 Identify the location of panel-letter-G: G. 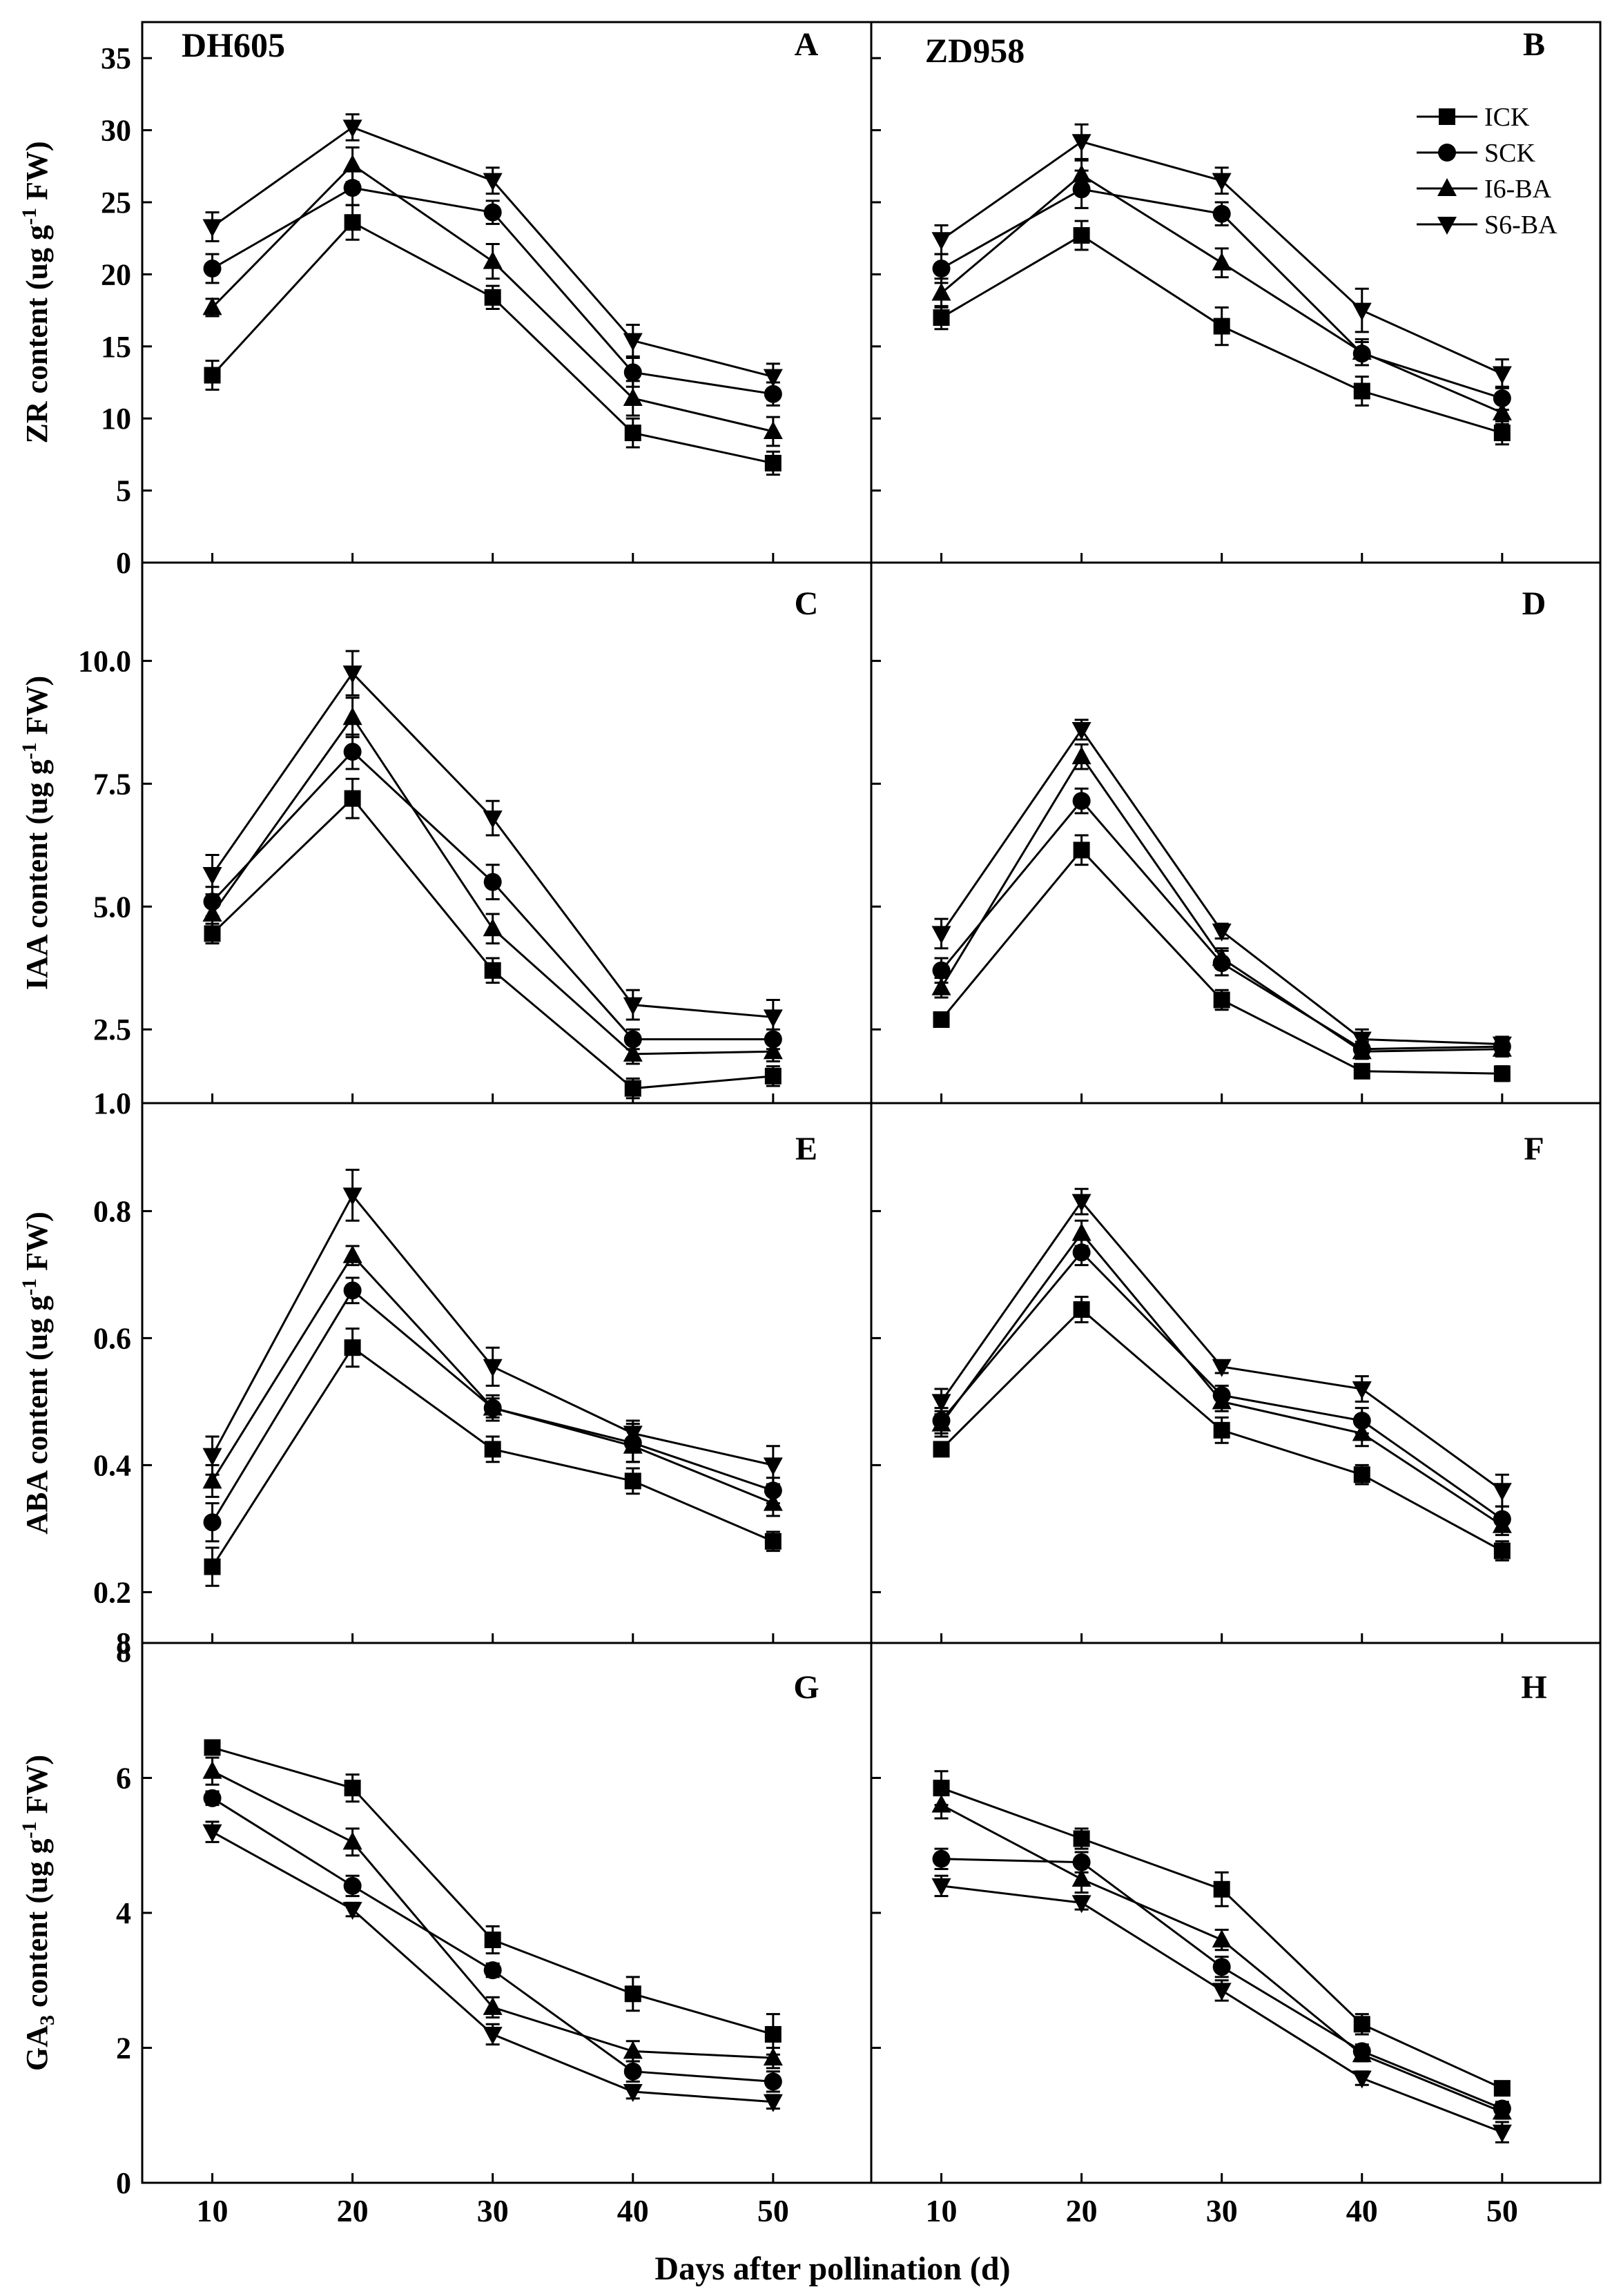
(806, 1687).